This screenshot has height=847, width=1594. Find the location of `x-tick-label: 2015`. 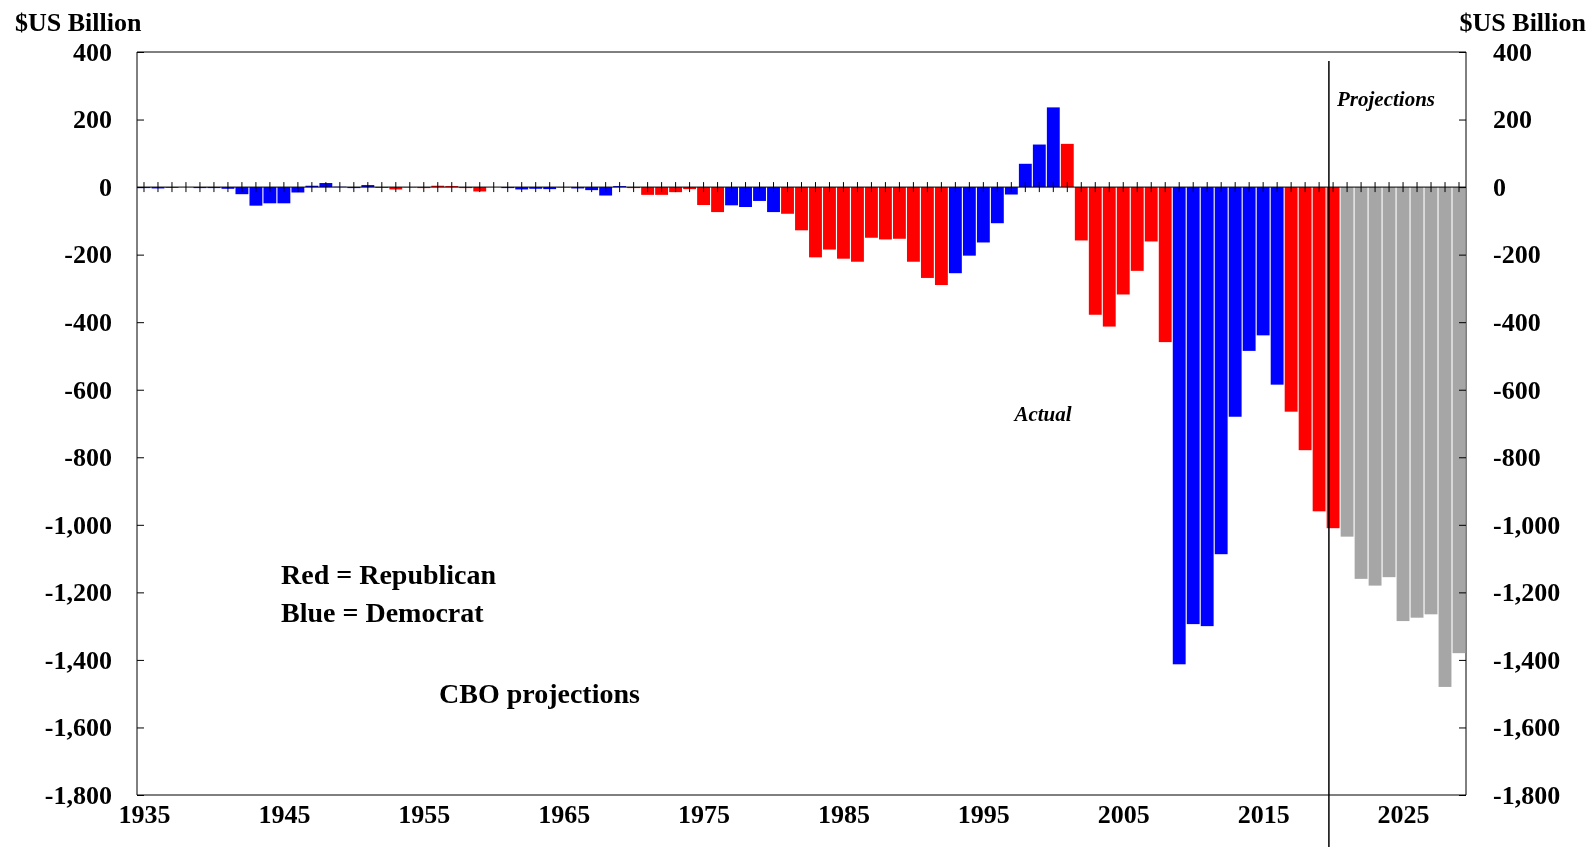

x-tick-label: 2015 is located at coordinates (1263, 815).